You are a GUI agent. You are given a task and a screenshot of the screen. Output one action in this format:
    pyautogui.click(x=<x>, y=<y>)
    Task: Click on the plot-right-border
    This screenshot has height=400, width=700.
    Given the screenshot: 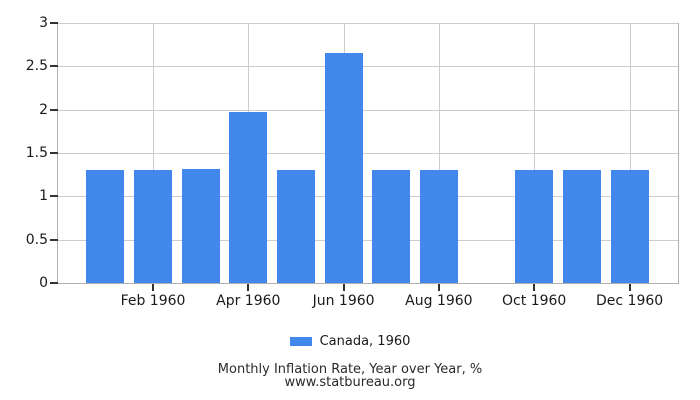 What is the action you would take?
    pyautogui.click(x=678, y=153)
    